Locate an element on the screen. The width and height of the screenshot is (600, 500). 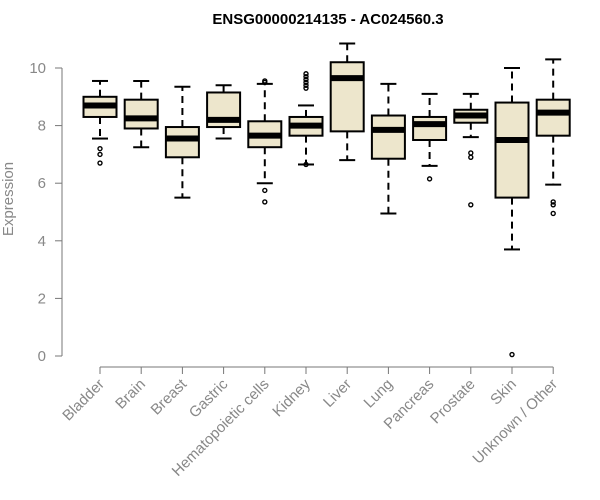
x-tick-label: Breast is located at coordinates (169, 396).